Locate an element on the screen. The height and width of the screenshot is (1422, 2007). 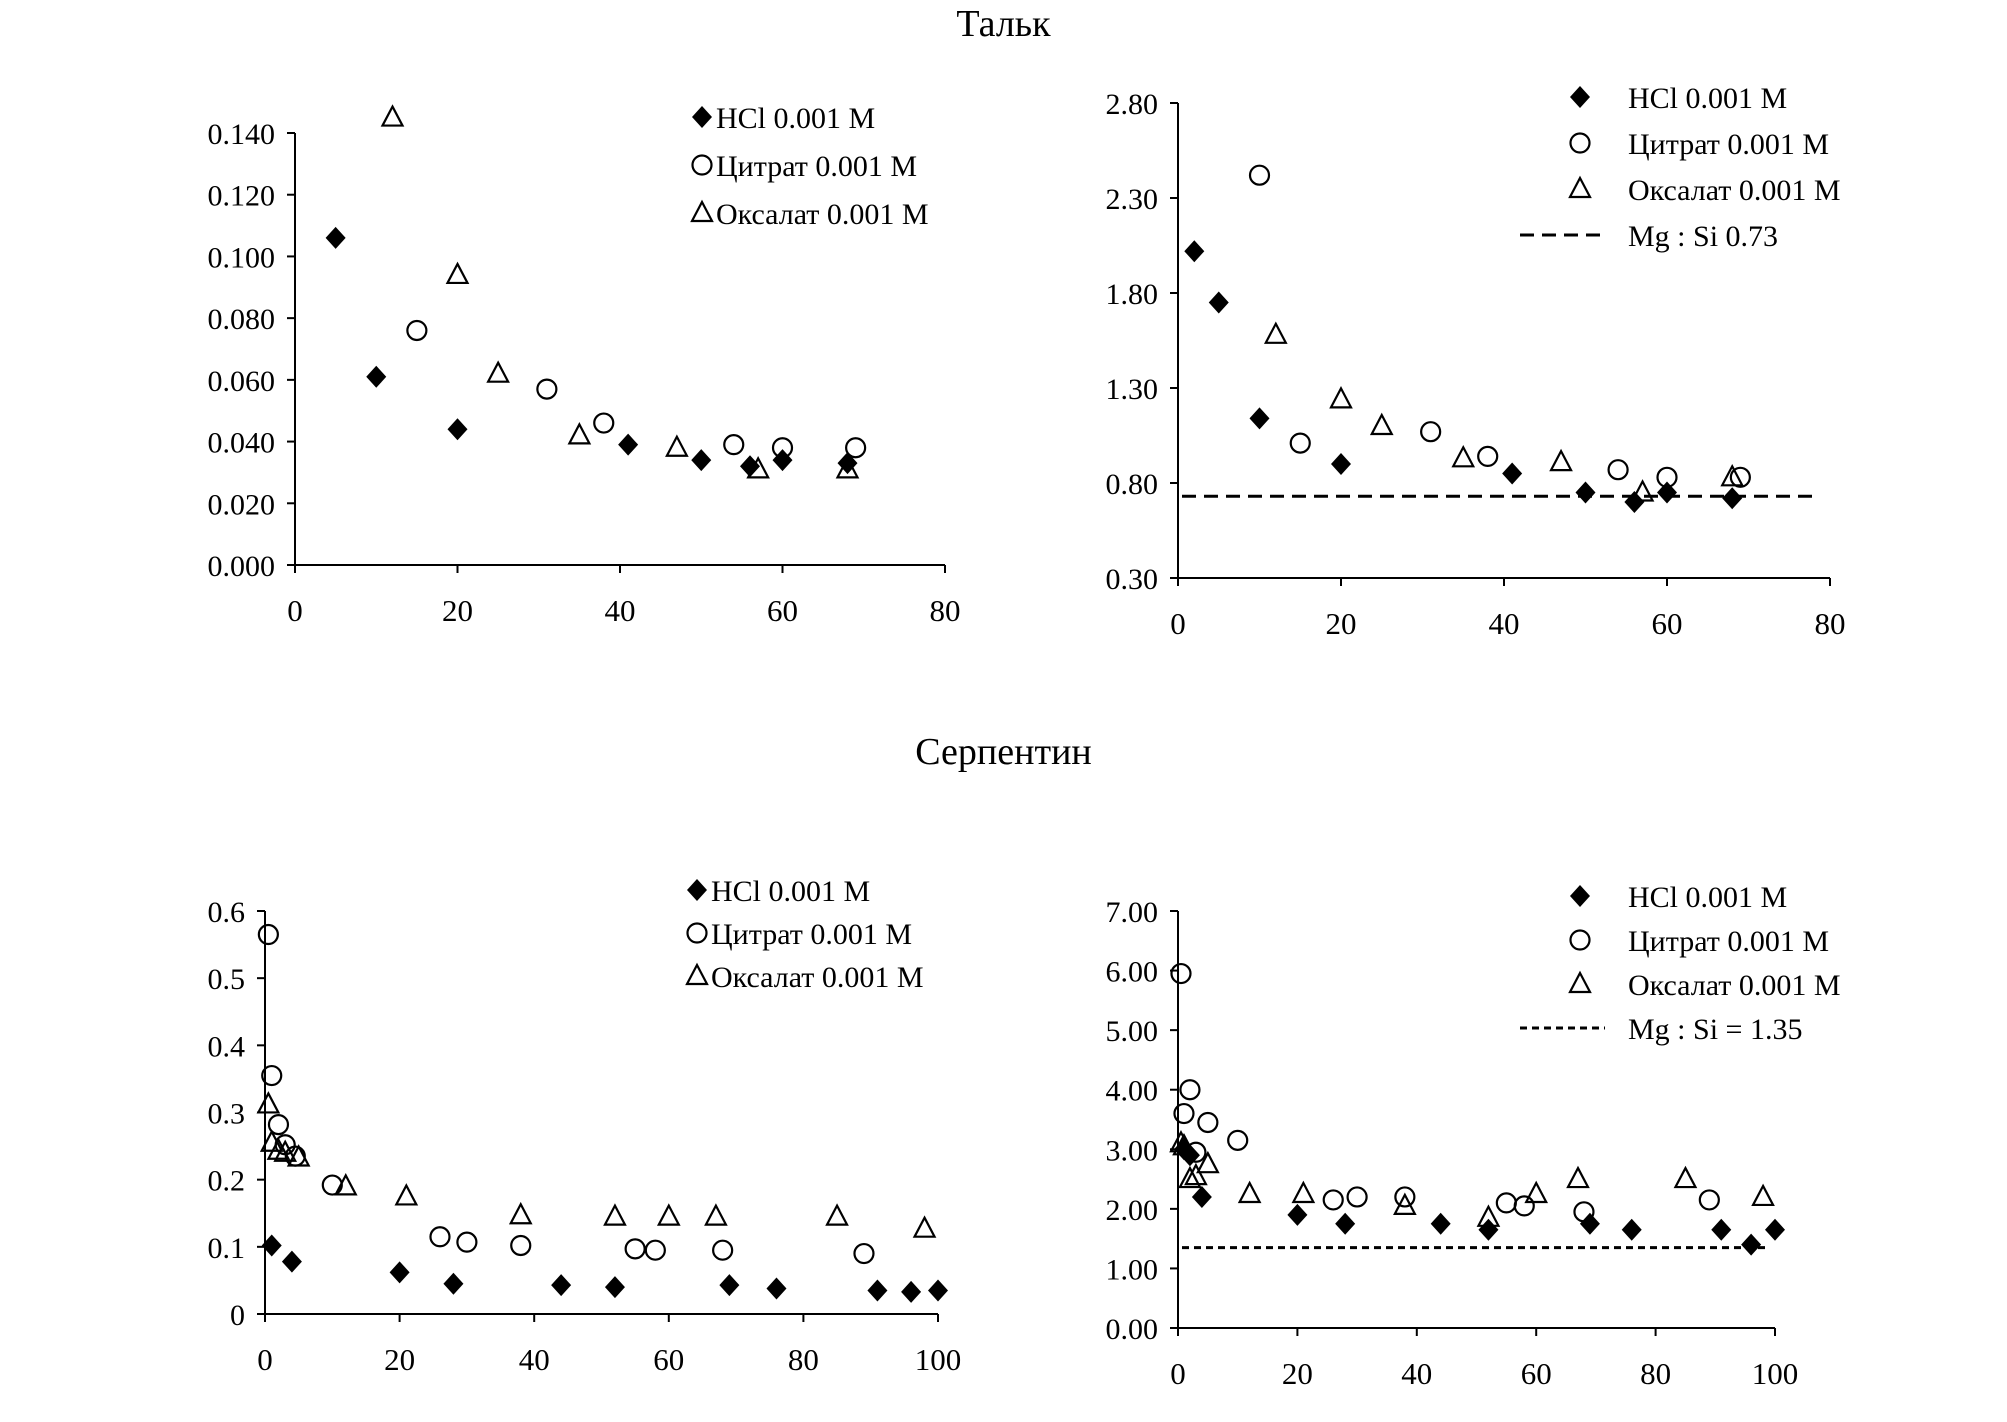
y-tick-label: 0.020 is located at coordinates (242, 504).